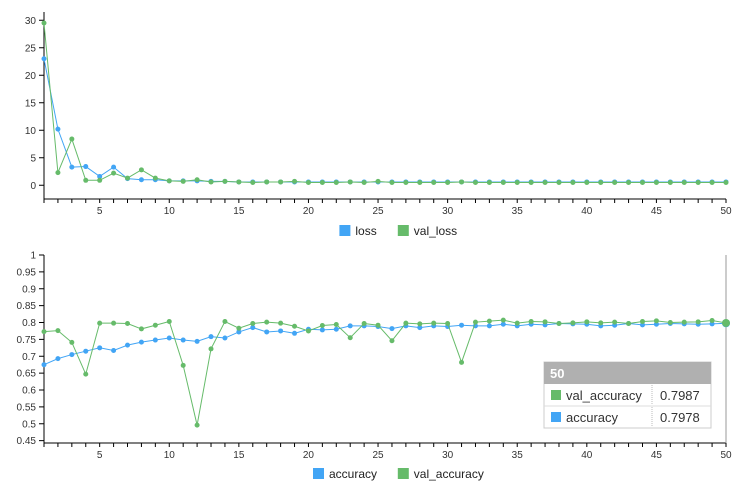 The width and height of the screenshot is (744, 489). I want to click on legend-item-val_accuracy: val_accuracy, so click(440, 474).